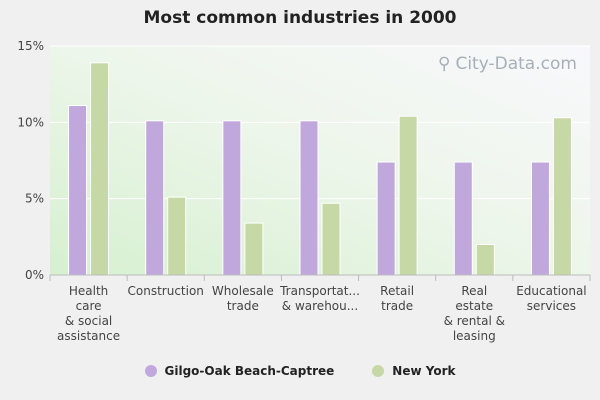 This screenshot has width=600, height=400. I want to click on legend: Gilgo-Oak Beach-Captree New York, so click(300, 371).